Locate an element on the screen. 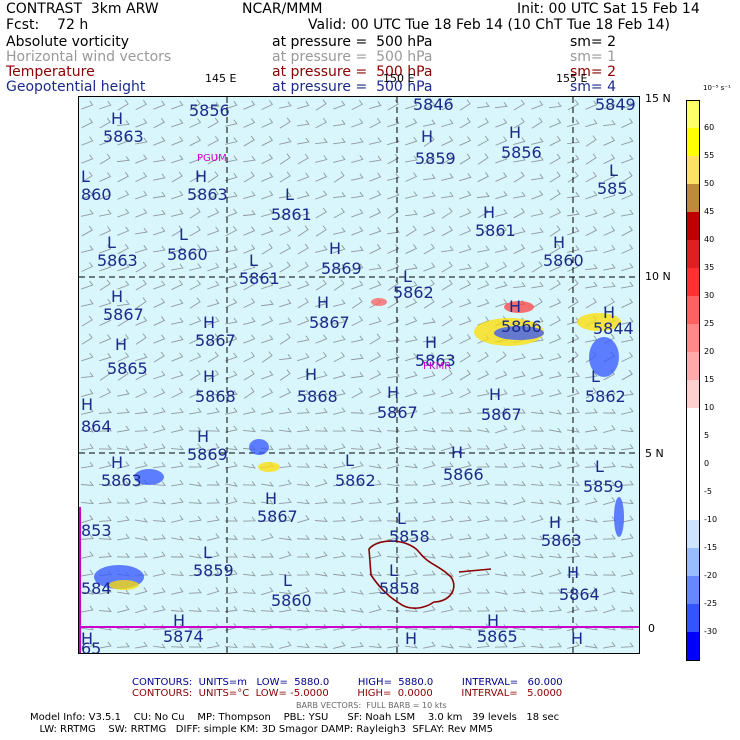  legend-smoothing: sm= 4 is located at coordinates (593, 87).